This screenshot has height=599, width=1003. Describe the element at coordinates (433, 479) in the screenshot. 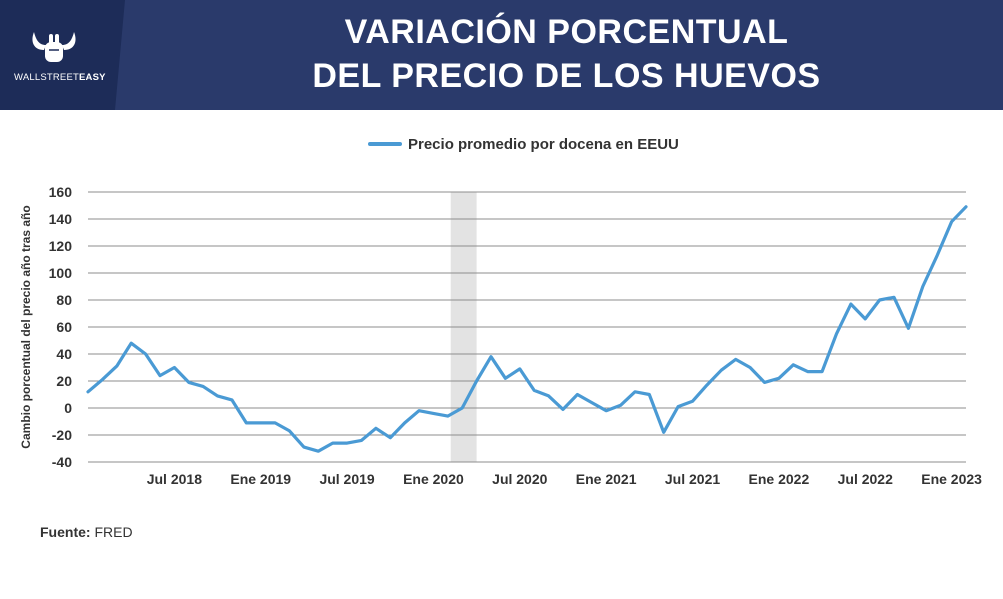

I see `x-tick-label: Ene 2020` at that location.